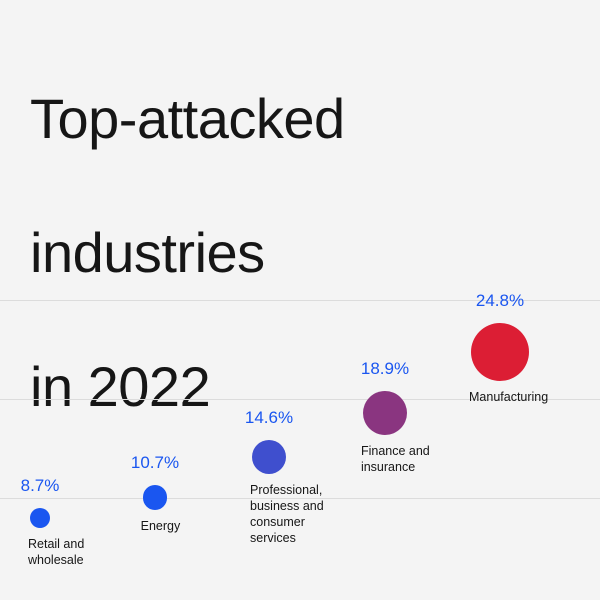 This screenshot has width=600, height=600. What do you see at coordinates (147, 252) in the screenshot?
I see `chart-title-line-2: industries` at bounding box center [147, 252].